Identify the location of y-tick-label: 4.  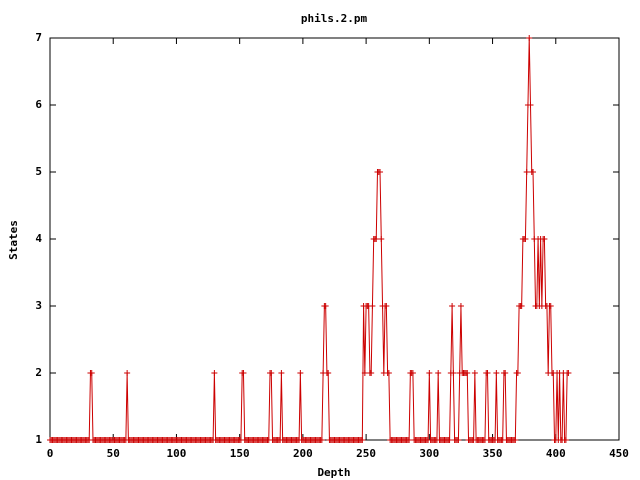
(38, 238).